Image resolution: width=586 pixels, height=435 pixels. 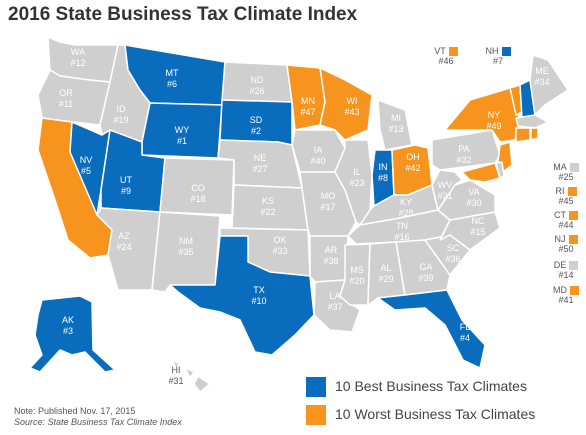 I want to click on label-abbr-WA: WA, so click(x=78, y=52).